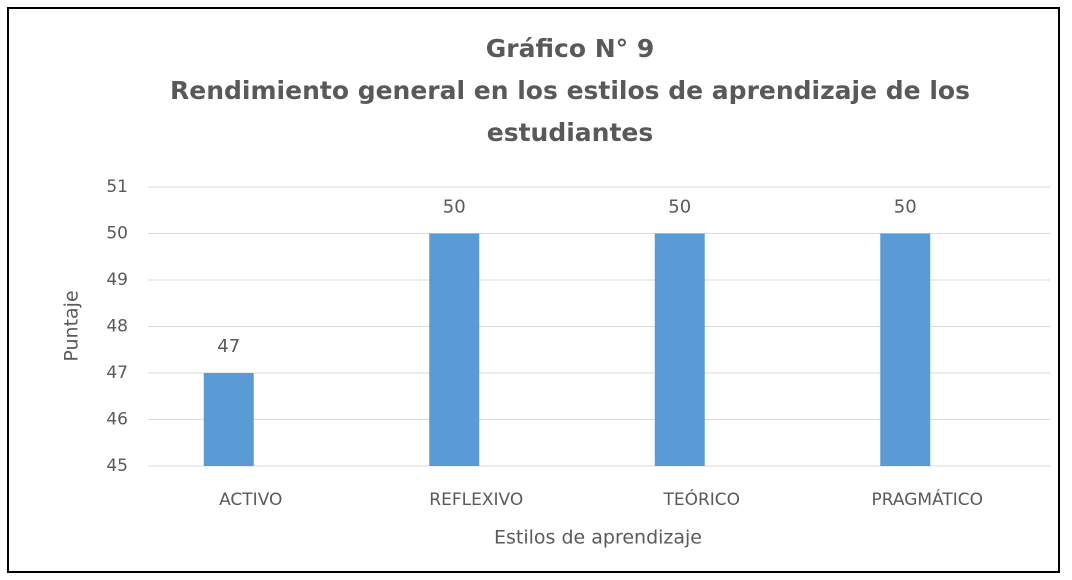 This screenshot has width=1072, height=580. Describe the element at coordinates (117, 373) in the screenshot. I see `y-tick-label: 47` at that location.